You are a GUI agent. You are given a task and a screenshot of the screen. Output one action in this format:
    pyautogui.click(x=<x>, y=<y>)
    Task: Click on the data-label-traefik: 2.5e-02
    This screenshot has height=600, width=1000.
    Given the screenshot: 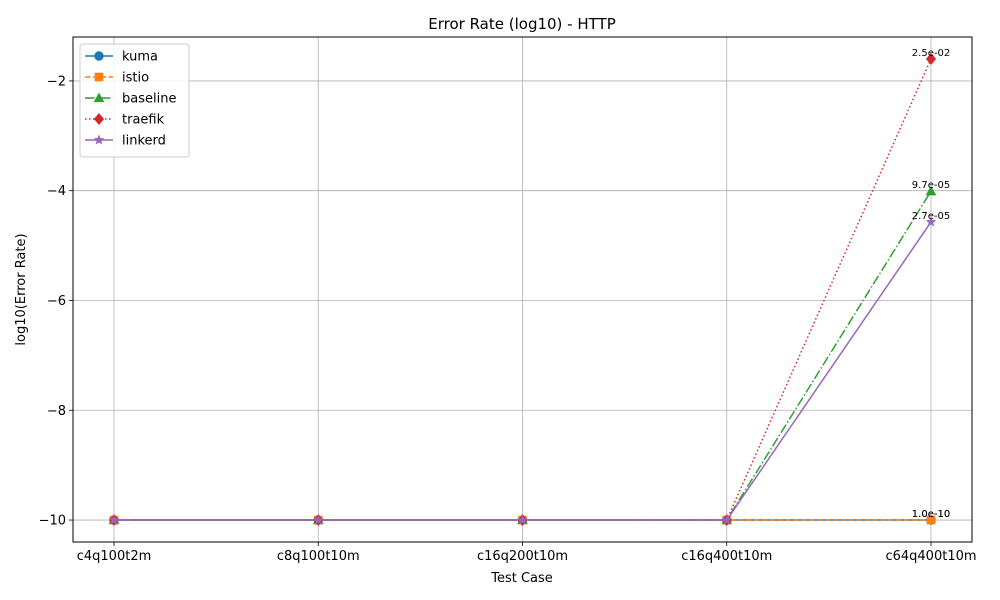 What is the action you would take?
    pyautogui.click(x=931, y=53)
    